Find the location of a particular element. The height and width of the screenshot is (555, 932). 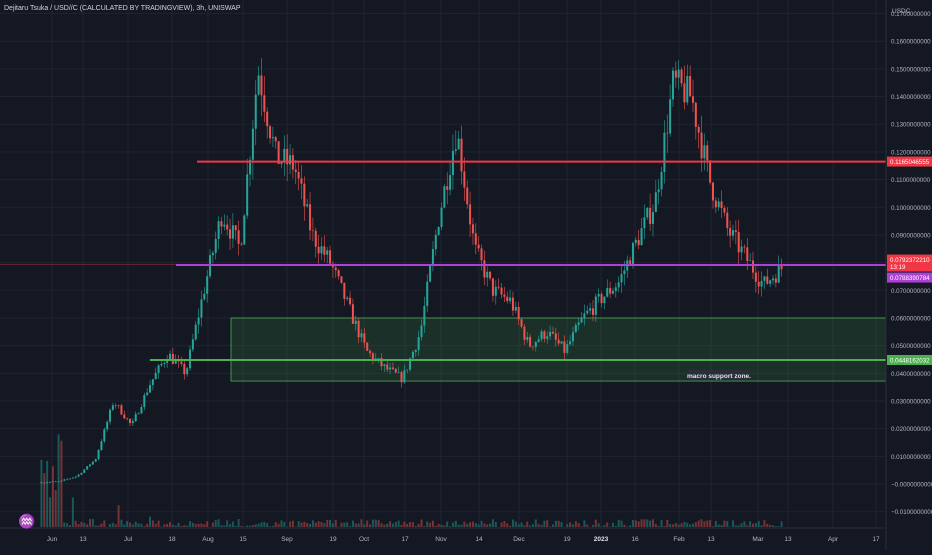

support-price-label: 0.0448162032 is located at coordinates (910, 360).